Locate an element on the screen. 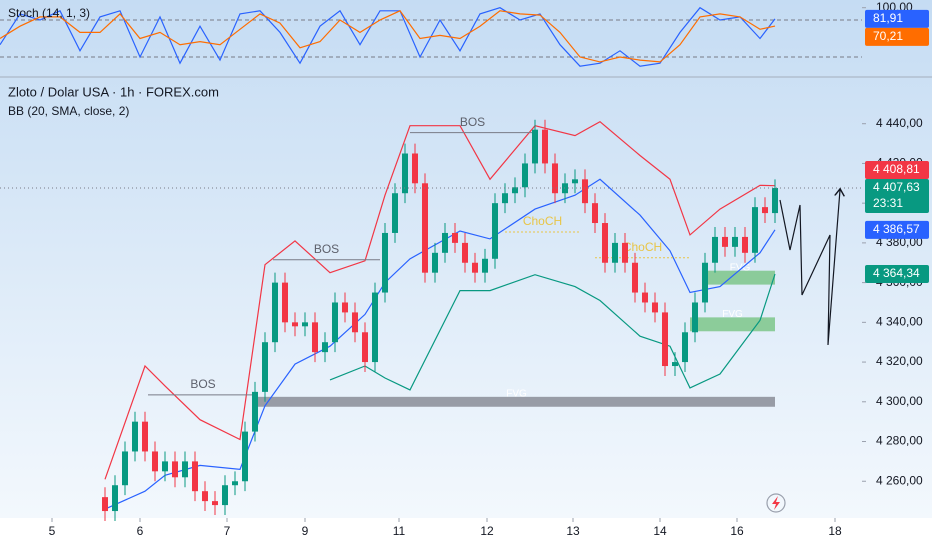 The height and width of the screenshot is (550, 932). bollinger-line is located at coordinates (552, 332).